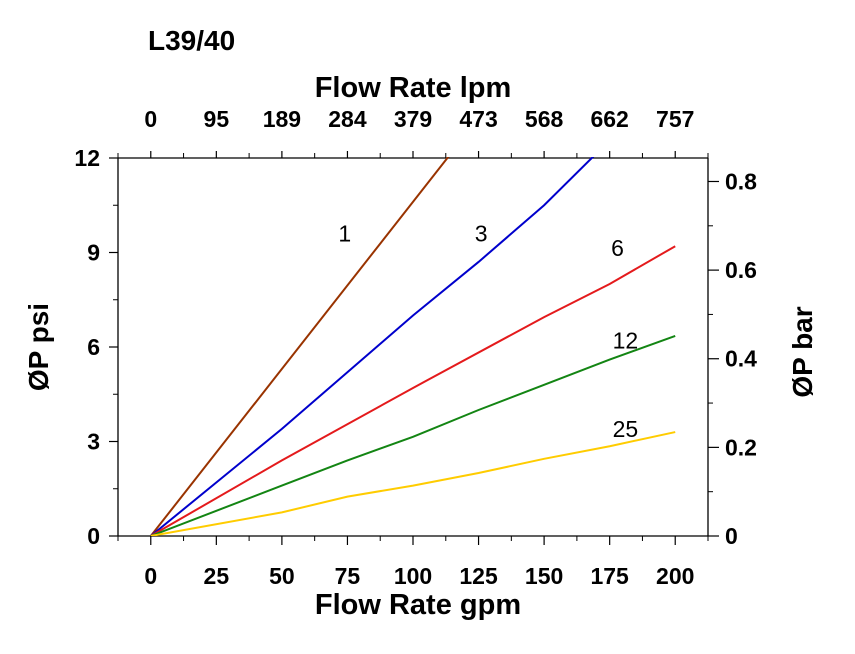 Image resolution: width=855 pixels, height=654 pixels. What do you see at coordinates (544, 119) in the screenshot?
I see `top-x-tick-label: 568` at bounding box center [544, 119].